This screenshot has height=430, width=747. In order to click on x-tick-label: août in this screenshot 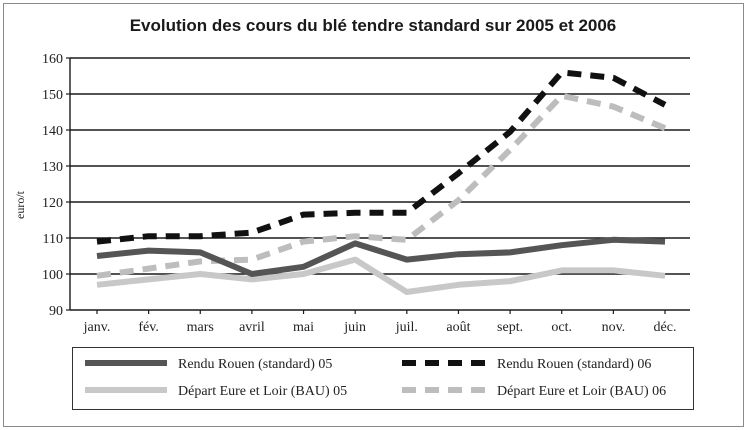, I will do `click(458, 327)`.